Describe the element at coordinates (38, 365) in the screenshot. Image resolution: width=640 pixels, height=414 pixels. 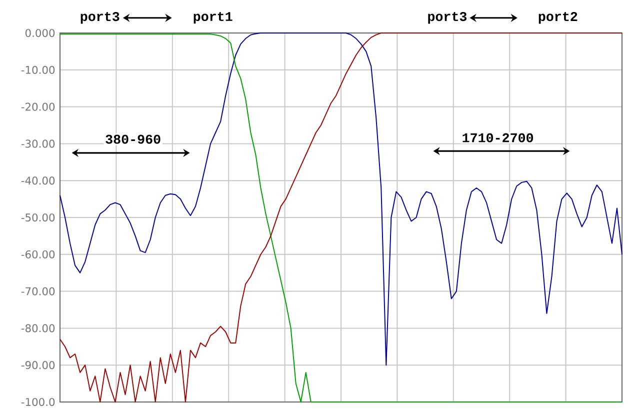
I see `y-tick-label: -90.00` at that location.